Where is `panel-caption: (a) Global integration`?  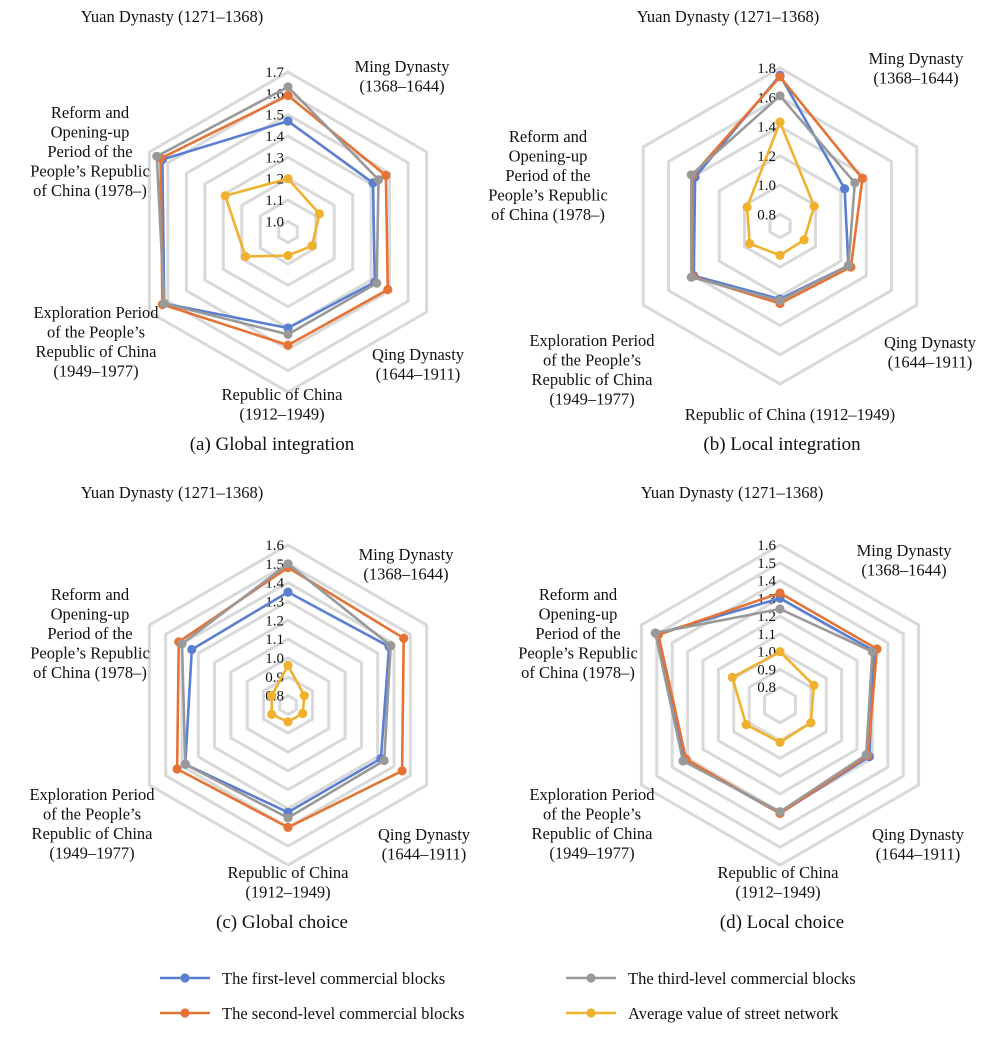 panel-caption: (a) Global integration is located at coordinates (272, 444).